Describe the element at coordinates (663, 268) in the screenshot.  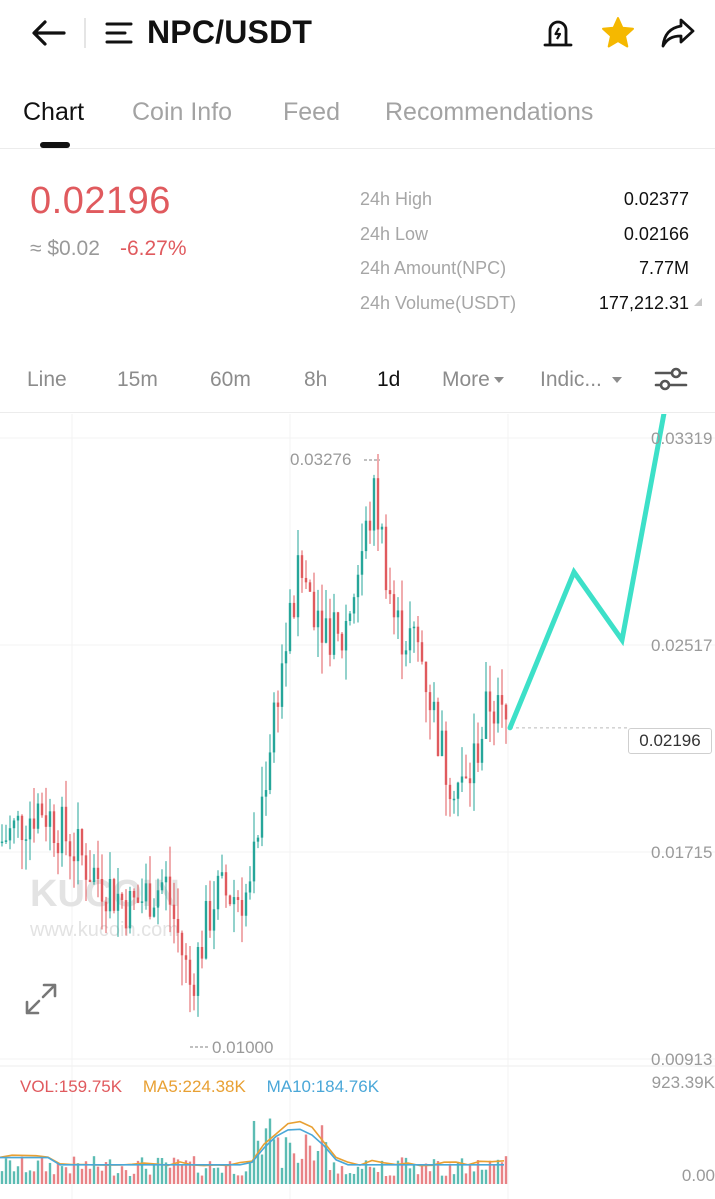
I see `stat-value-24h-amount: 7.77M` at that location.